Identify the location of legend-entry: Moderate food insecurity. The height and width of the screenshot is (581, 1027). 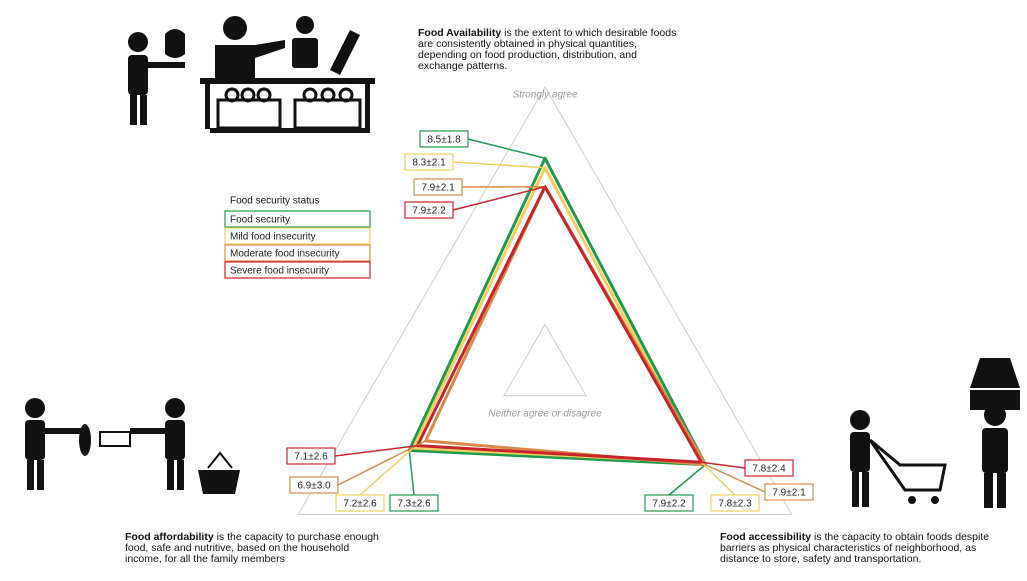
(285, 254).